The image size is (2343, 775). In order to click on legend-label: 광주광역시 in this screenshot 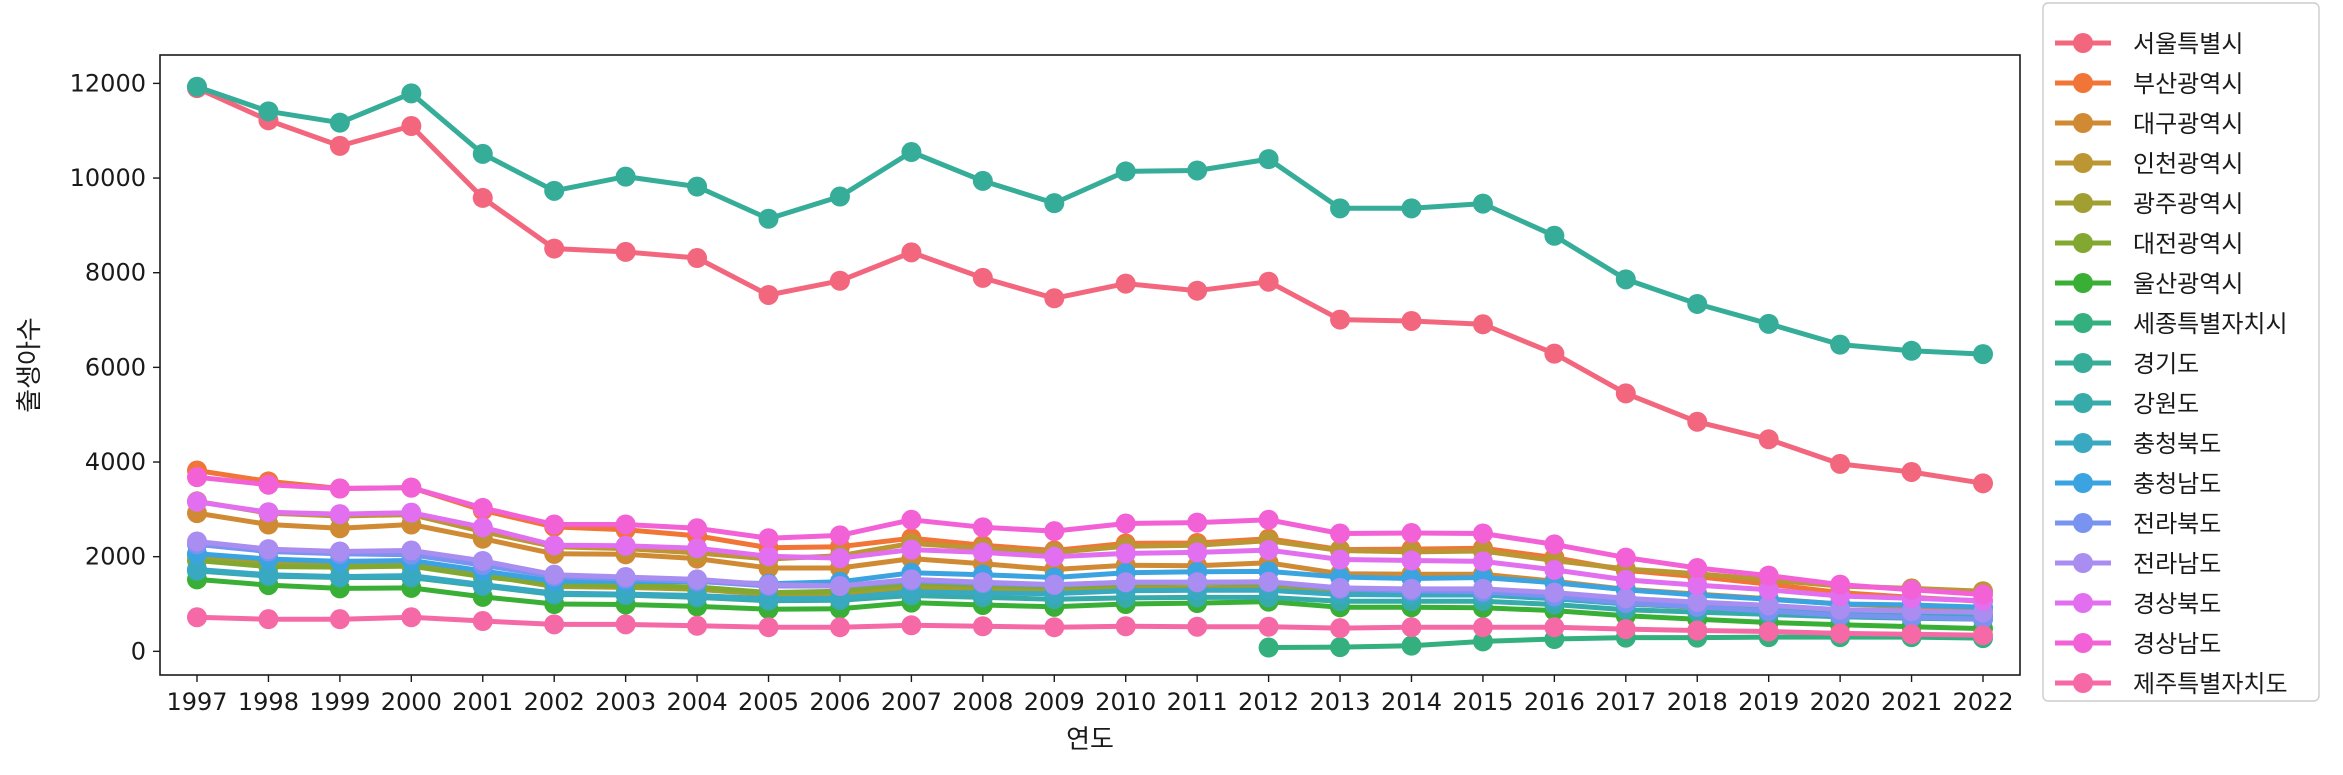, I will do `click(2188, 204)`.